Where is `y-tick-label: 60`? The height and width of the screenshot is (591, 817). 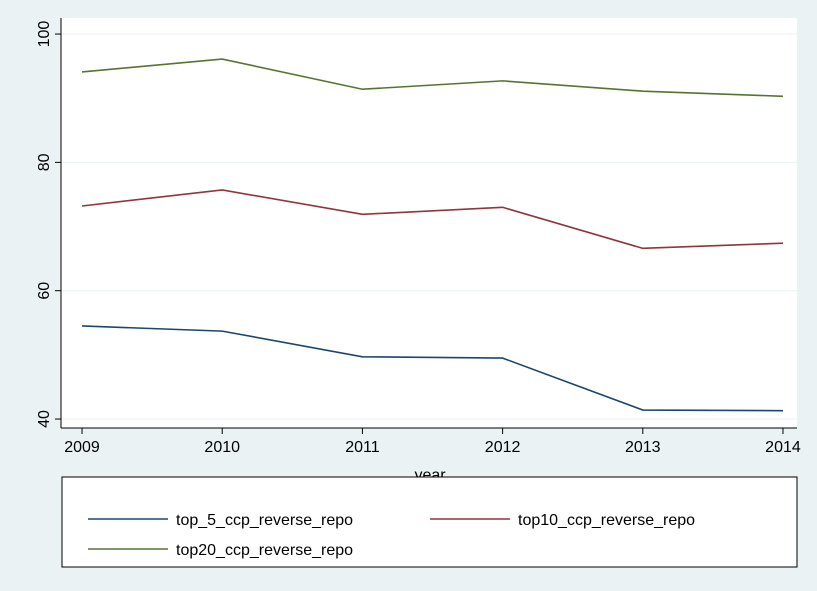
y-tick-label: 60 is located at coordinates (44, 291).